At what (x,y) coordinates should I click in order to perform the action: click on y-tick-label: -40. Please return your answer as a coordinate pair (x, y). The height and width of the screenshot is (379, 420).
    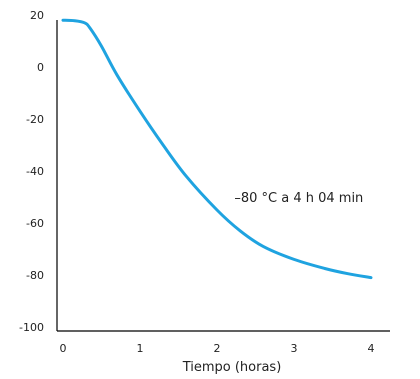
    Looking at the image, I should click on (35, 171).